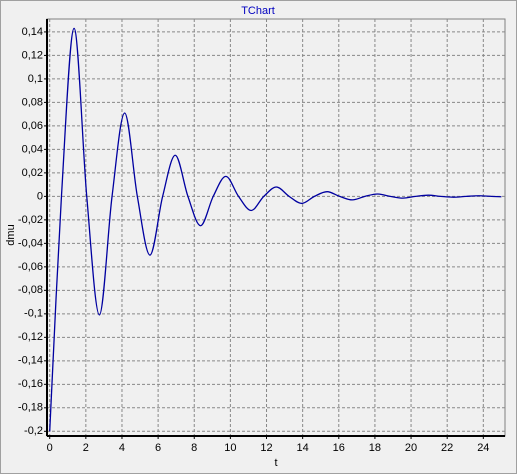 The image size is (517, 474). Describe the element at coordinates (11, 234) in the screenshot. I see `y-axis-label: dmu` at that location.